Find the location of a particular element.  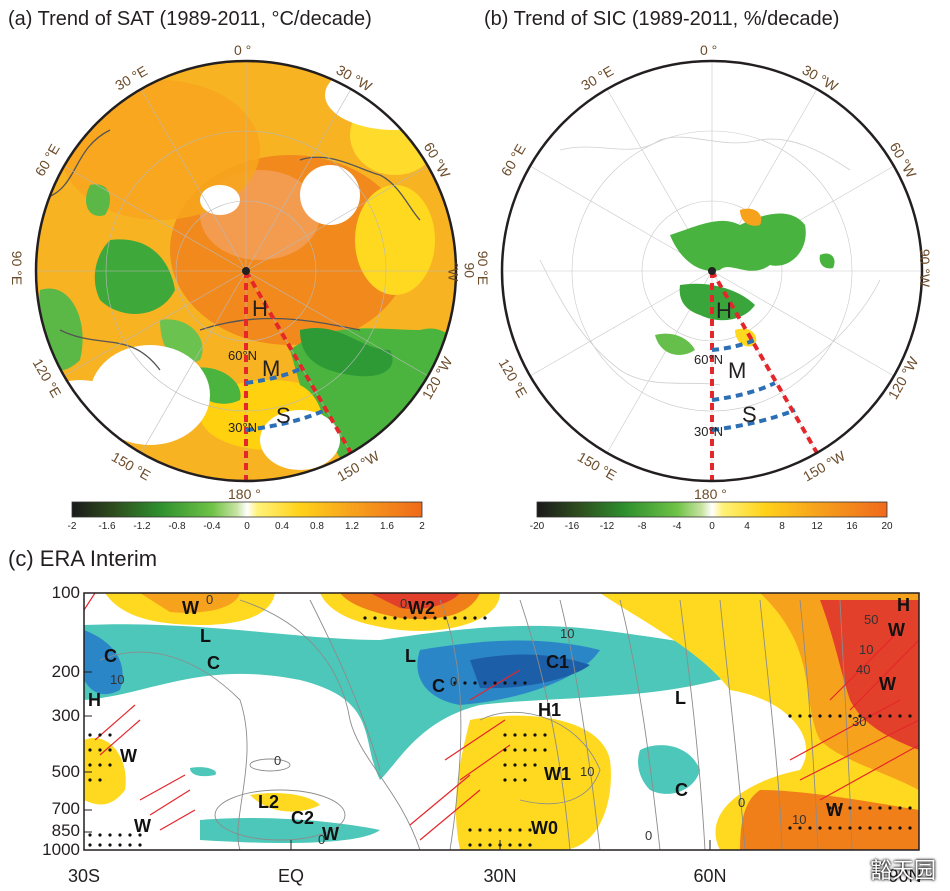

contour-label: 30 is located at coordinates (859, 721).